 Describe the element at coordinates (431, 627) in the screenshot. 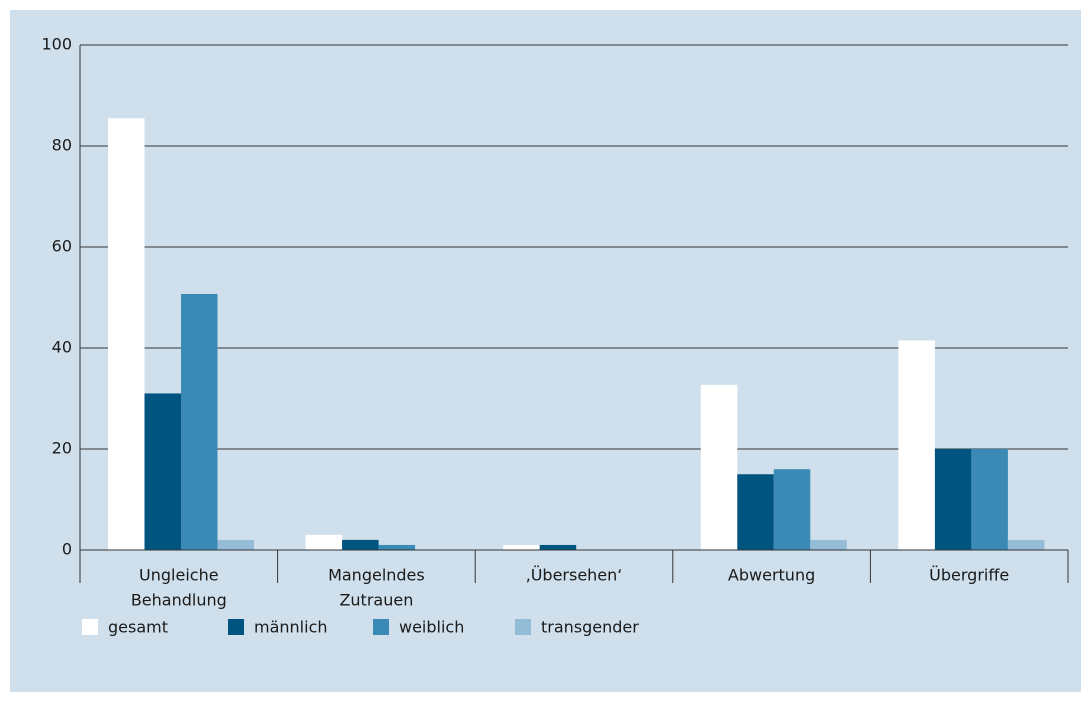

I see `legend-label: weiblich` at that location.